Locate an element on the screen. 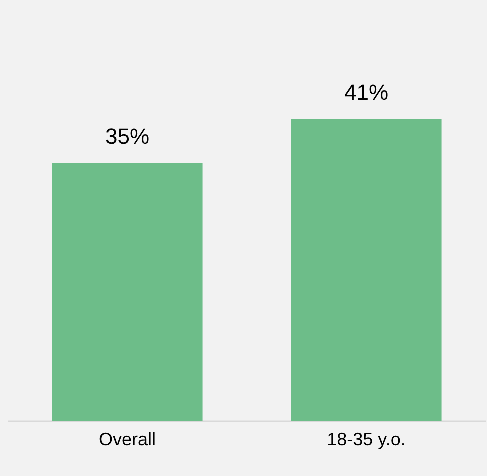  x-tick-label: 18-35 y.o. is located at coordinates (366, 440).